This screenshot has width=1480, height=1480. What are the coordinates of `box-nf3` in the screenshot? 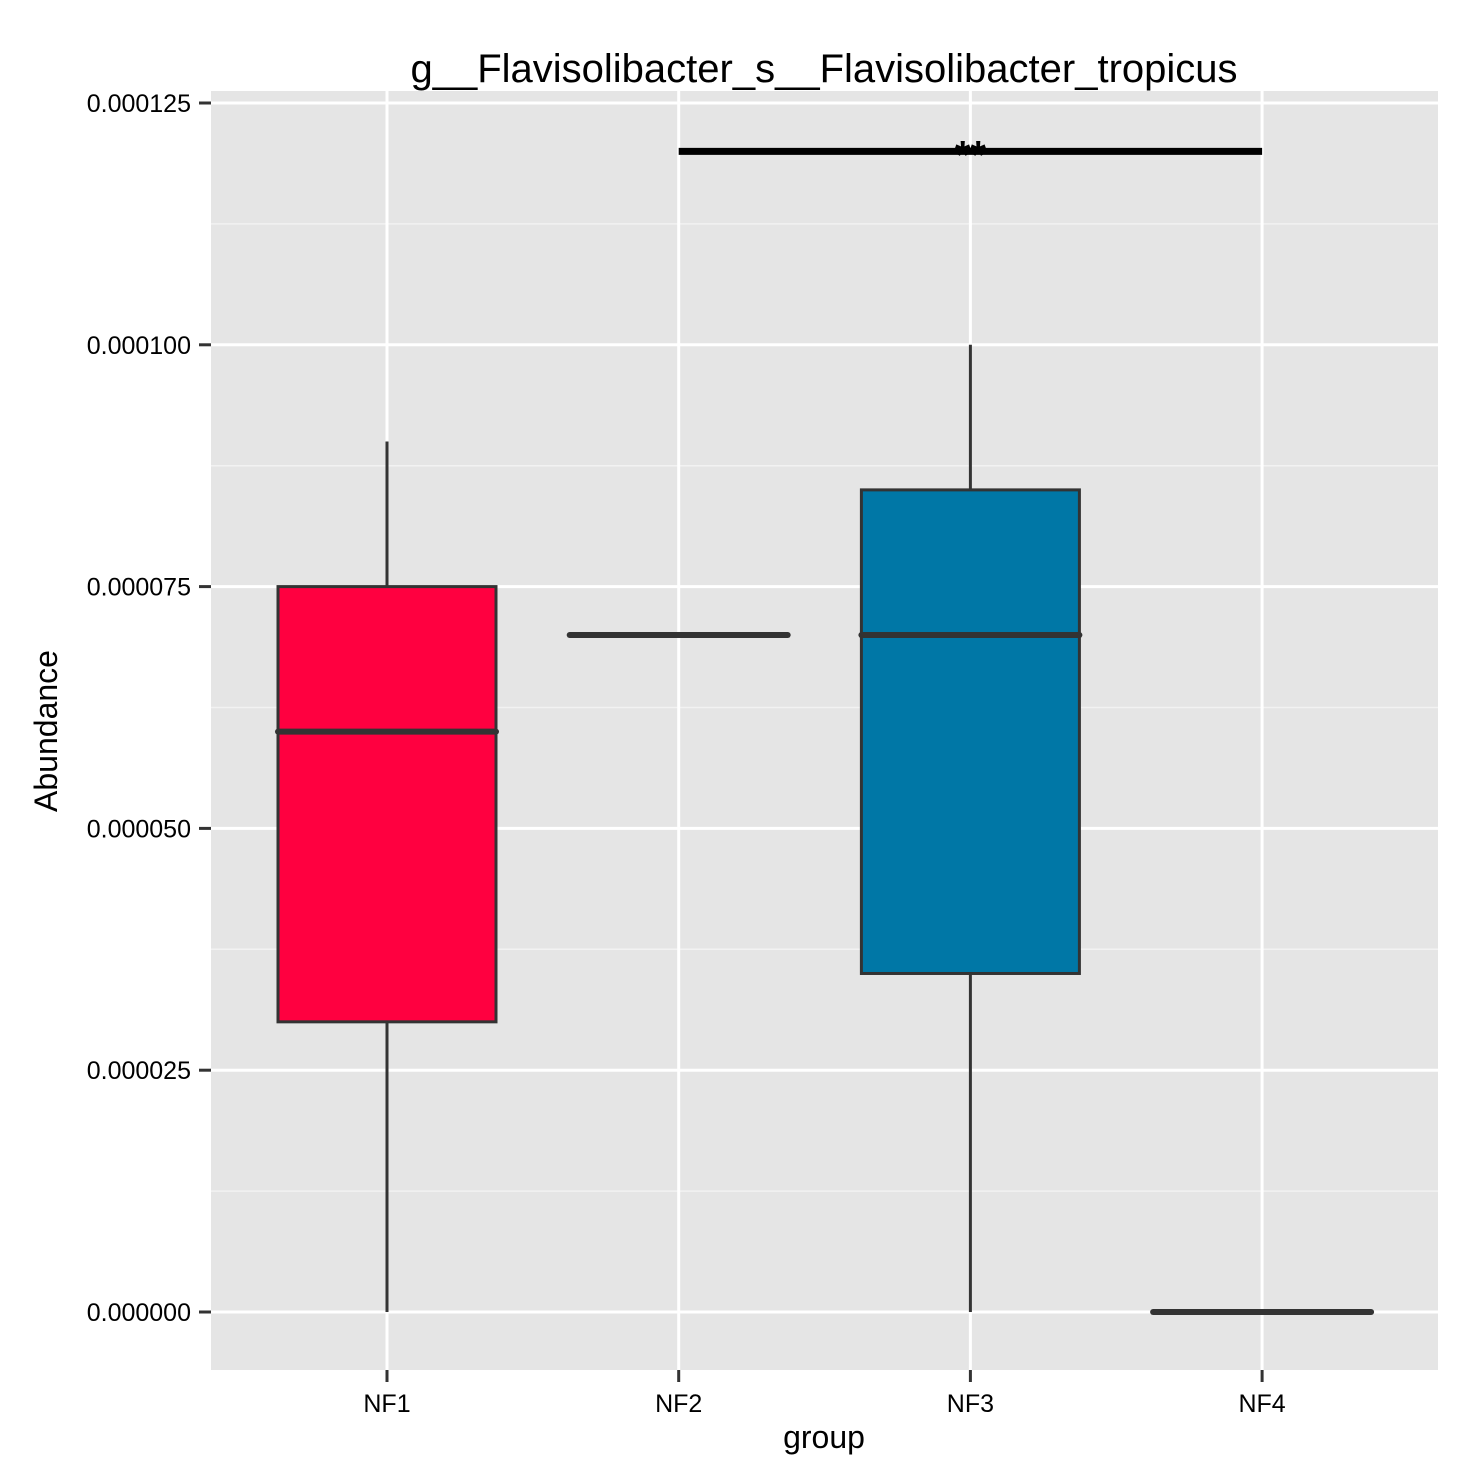 It's located at (970, 828).